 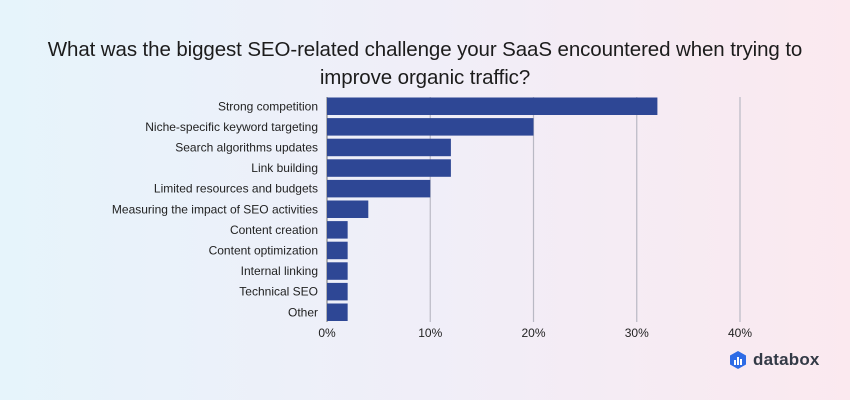 I want to click on x-tick-label: 20%, so click(x=533, y=333).